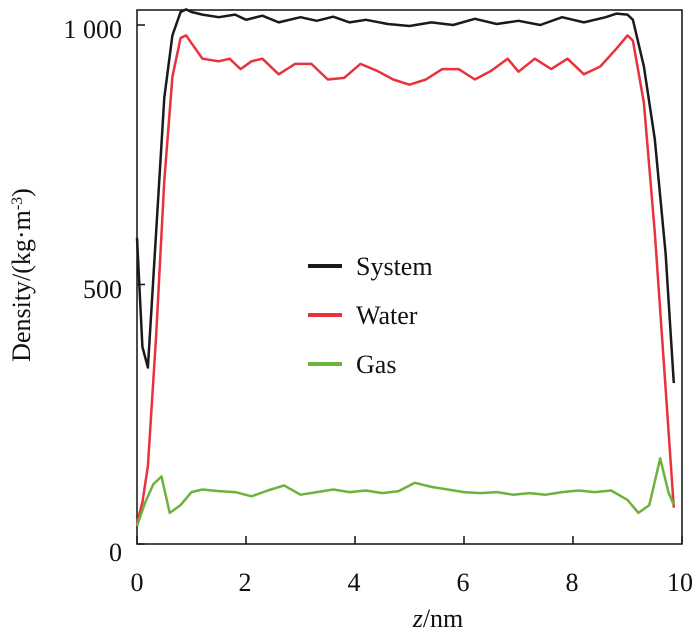 The height and width of the screenshot is (637, 700). I want to click on y-axis-title-close: ), so click(21, 192).